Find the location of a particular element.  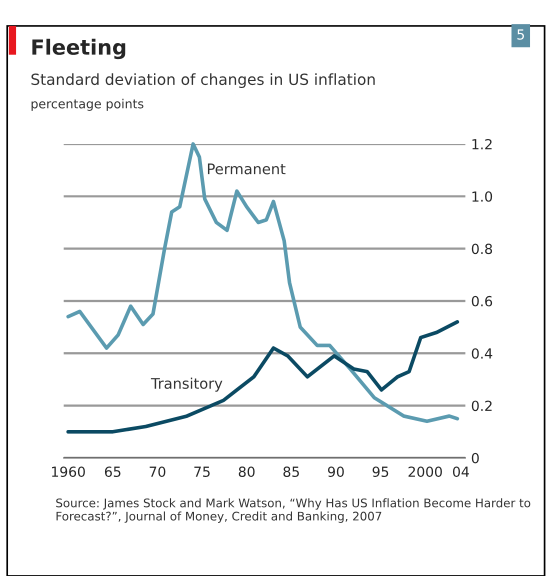

y-tick-label: 1.0 is located at coordinates (482, 196).